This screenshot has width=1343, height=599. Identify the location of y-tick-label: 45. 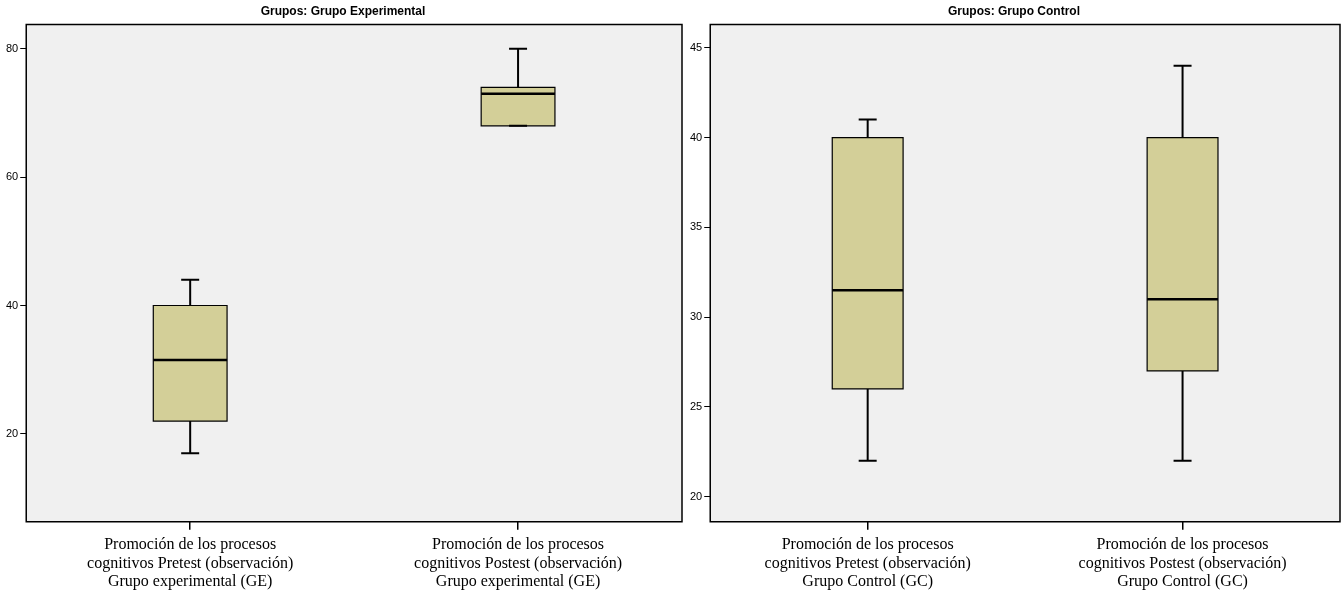
(696, 46).